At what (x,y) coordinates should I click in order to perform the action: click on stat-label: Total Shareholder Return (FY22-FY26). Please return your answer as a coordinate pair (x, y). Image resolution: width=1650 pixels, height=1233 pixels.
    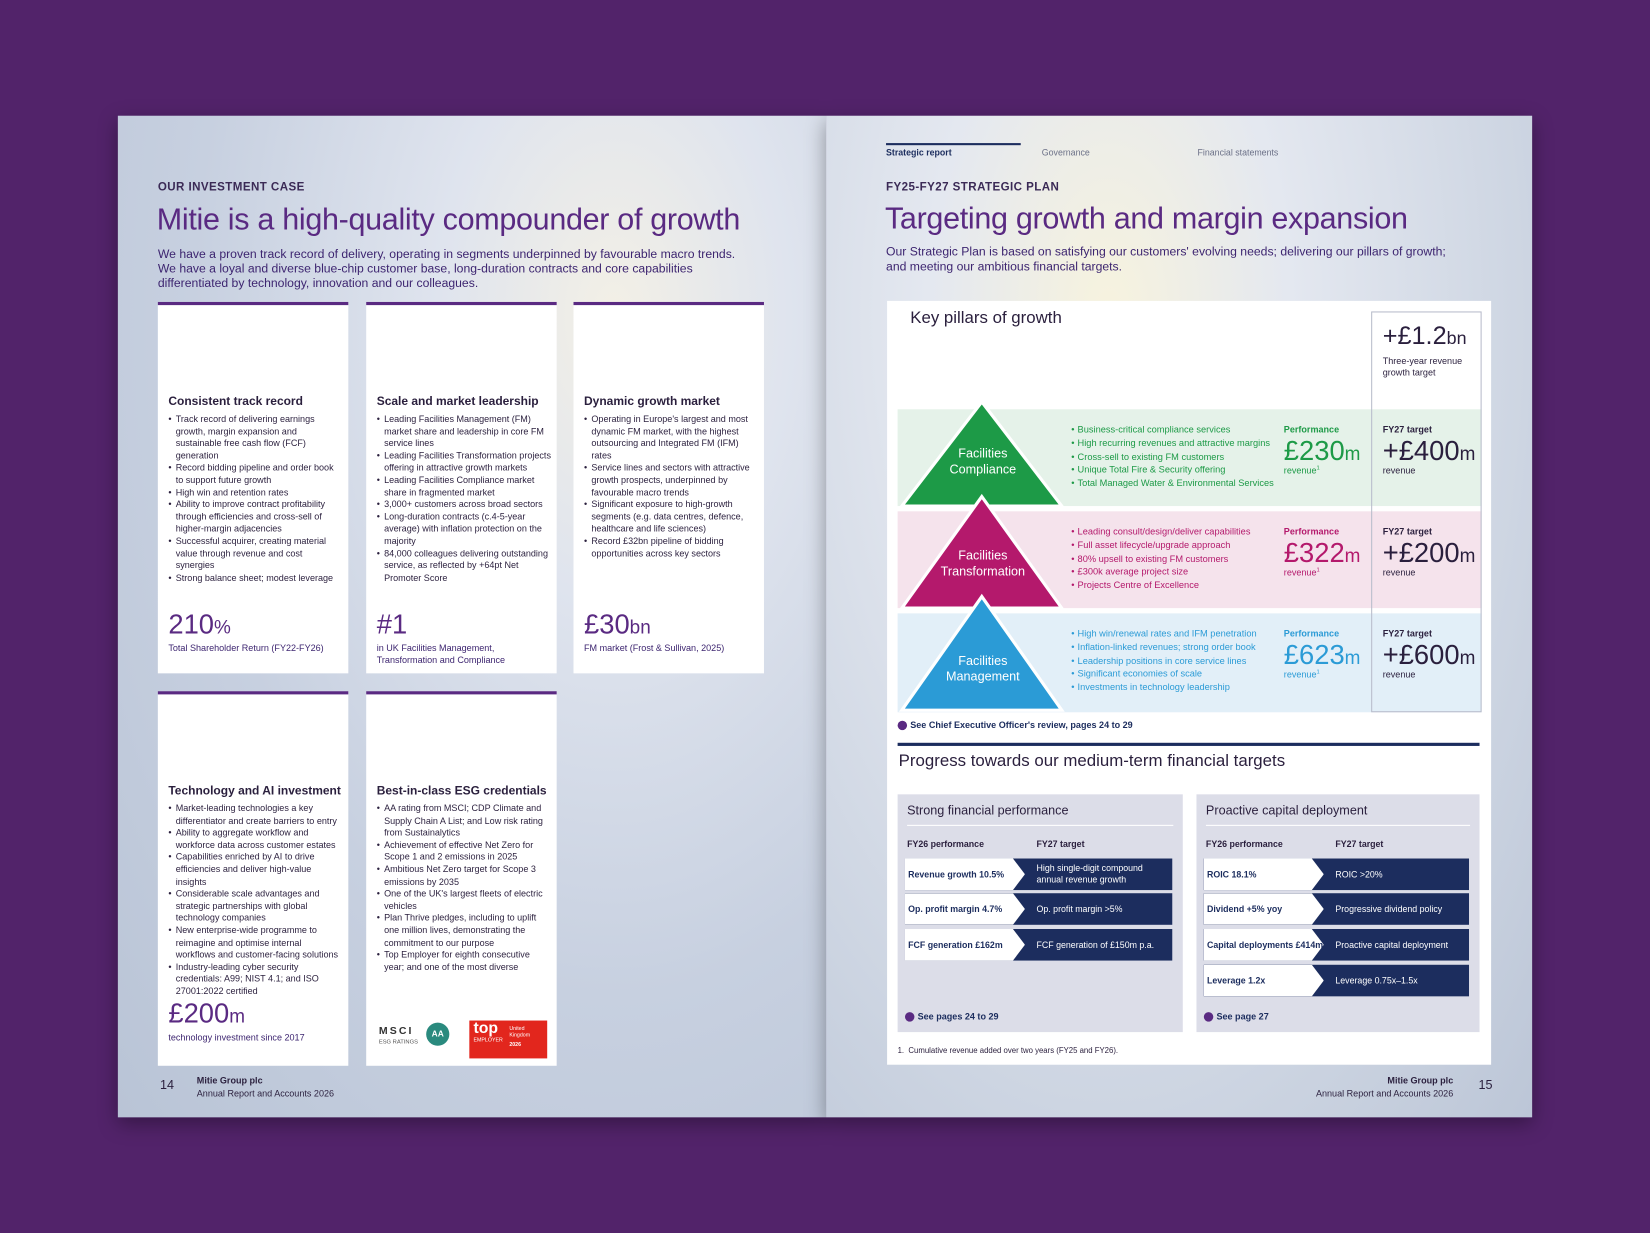
    Looking at the image, I should click on (246, 648).